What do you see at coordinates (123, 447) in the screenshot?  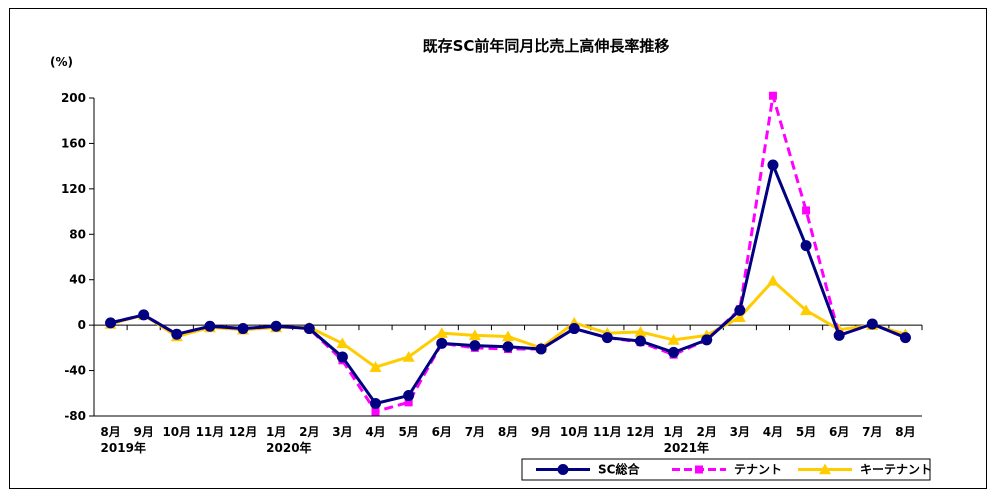 I see `x-year-label: 2019年` at bounding box center [123, 447].